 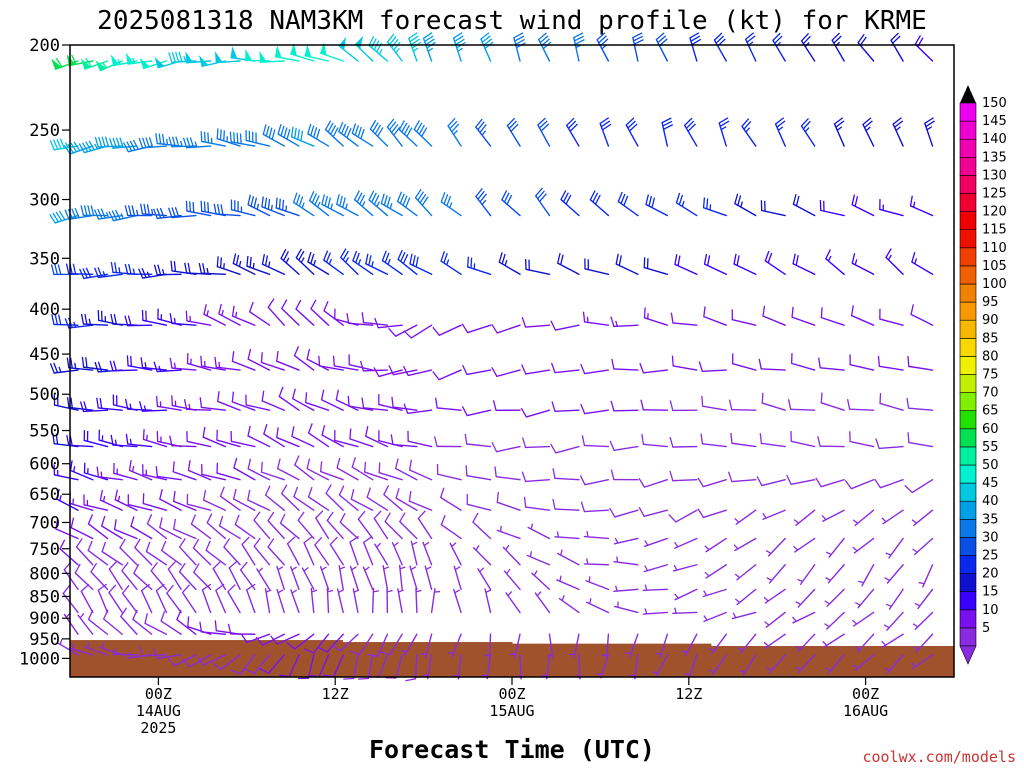 What do you see at coordinates (939, 757) in the screenshot?
I see `credit-link: coolwx.com/models` at bounding box center [939, 757].